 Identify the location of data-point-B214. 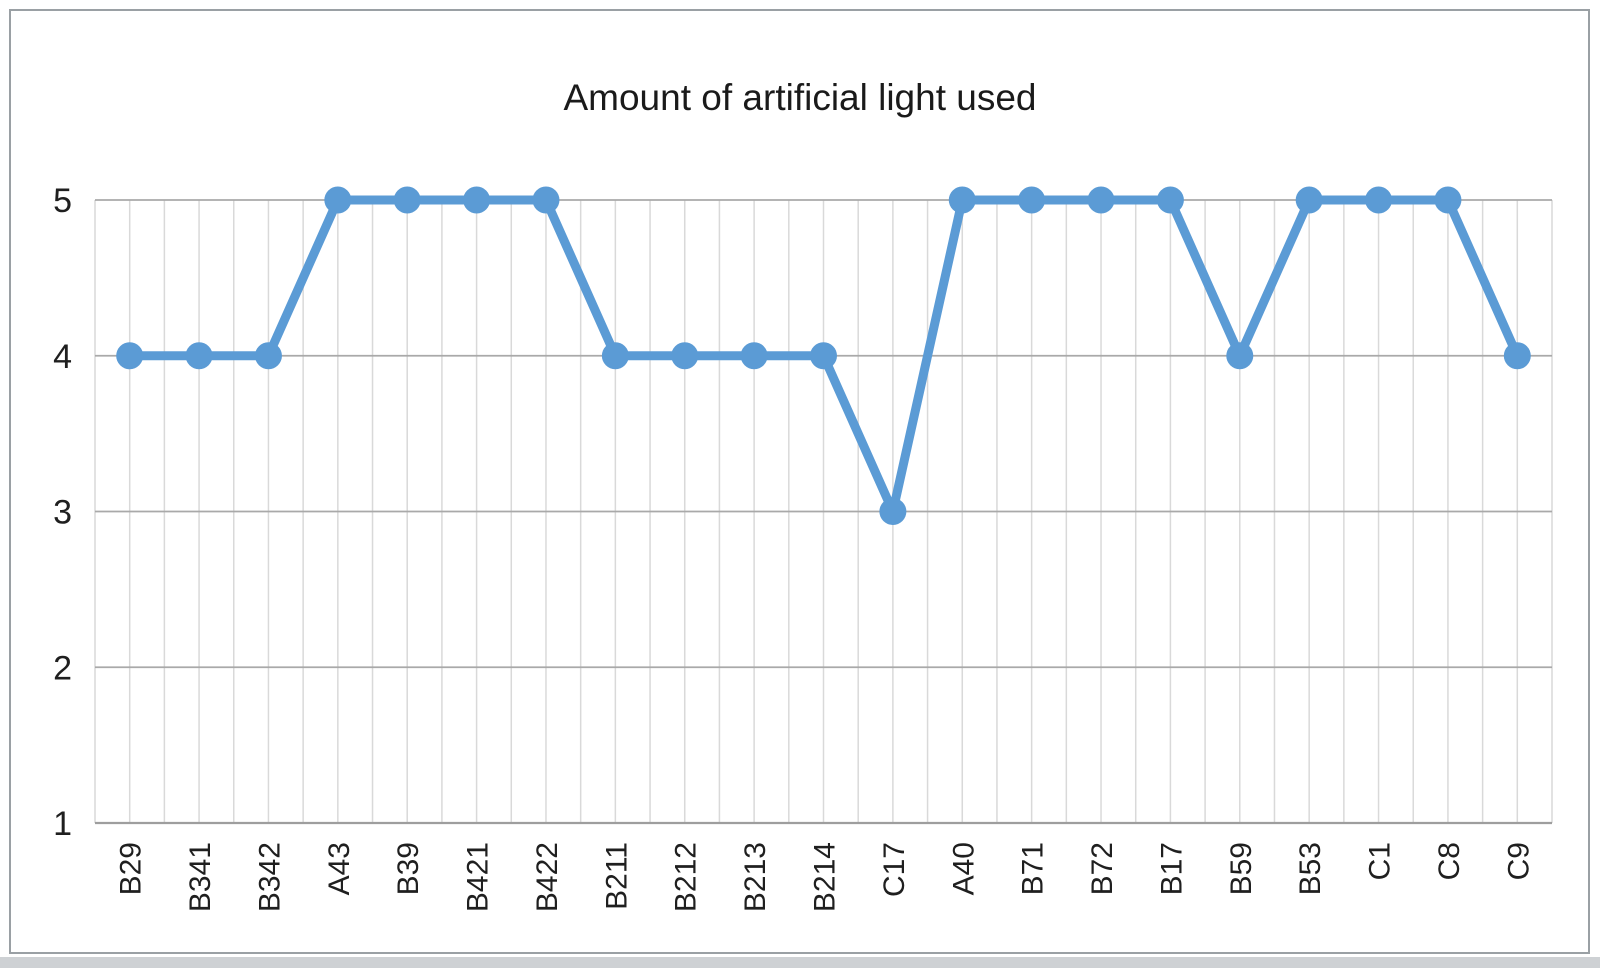
(823, 356).